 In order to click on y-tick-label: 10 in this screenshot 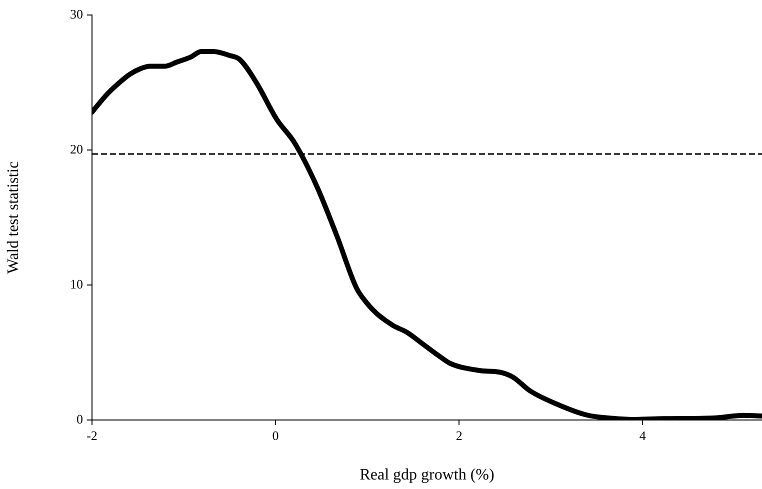, I will do `click(76, 284)`.